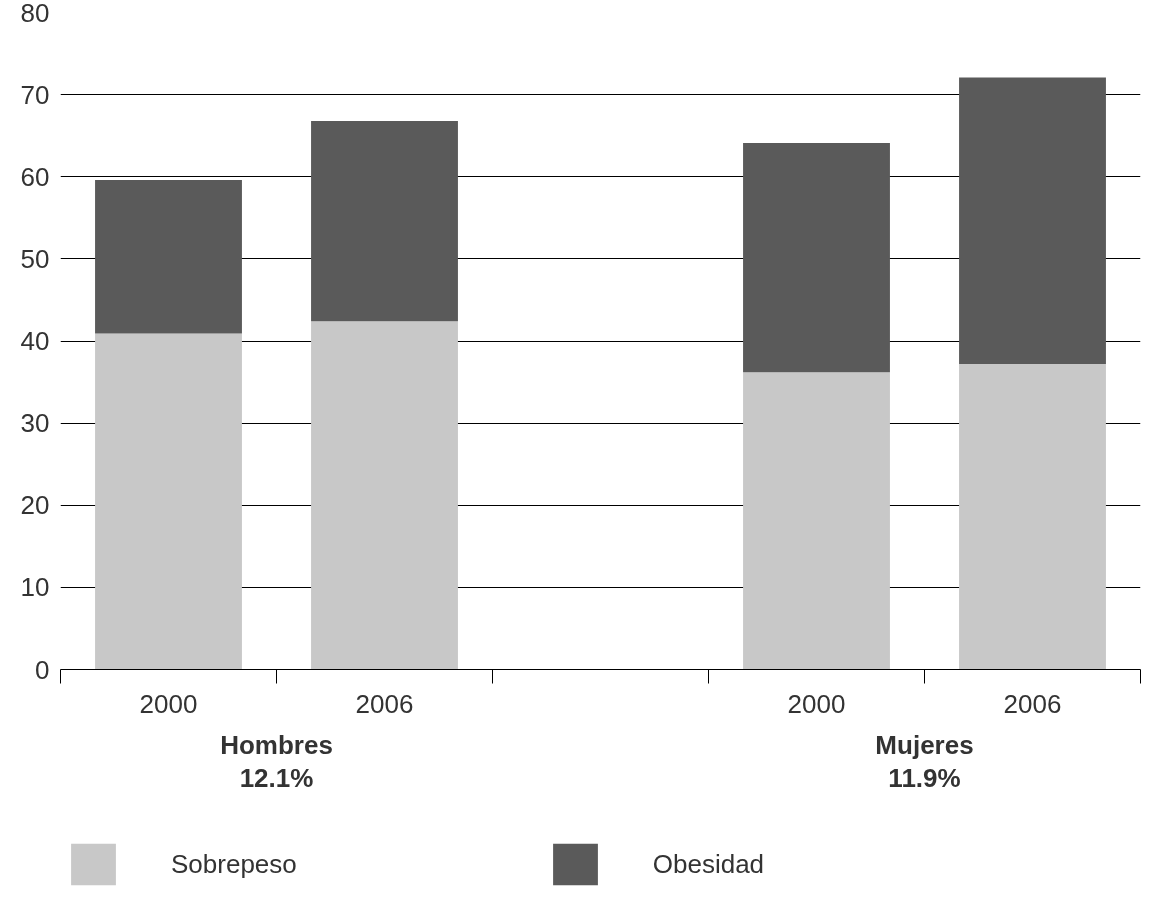 This screenshot has width=1167, height=902. Describe the element at coordinates (35, 341) in the screenshot. I see `y-tick-label: 40` at that location.